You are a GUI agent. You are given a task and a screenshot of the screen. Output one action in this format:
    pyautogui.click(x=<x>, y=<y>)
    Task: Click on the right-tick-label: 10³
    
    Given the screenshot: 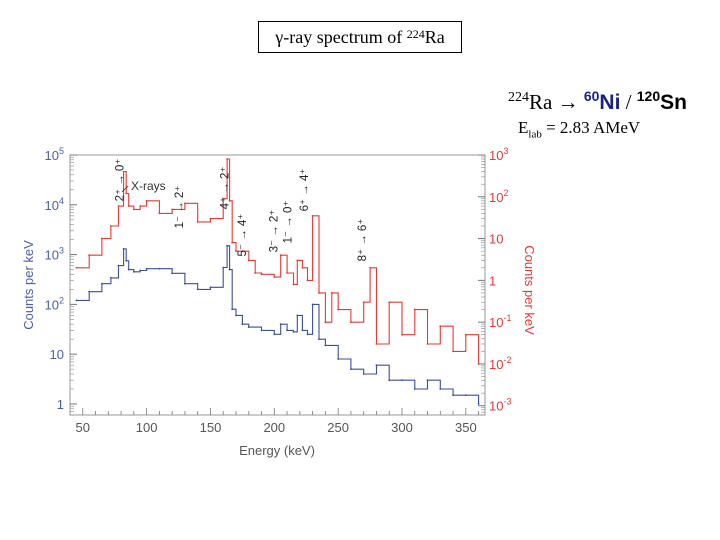 What is the action you would take?
    pyautogui.click(x=498, y=154)
    